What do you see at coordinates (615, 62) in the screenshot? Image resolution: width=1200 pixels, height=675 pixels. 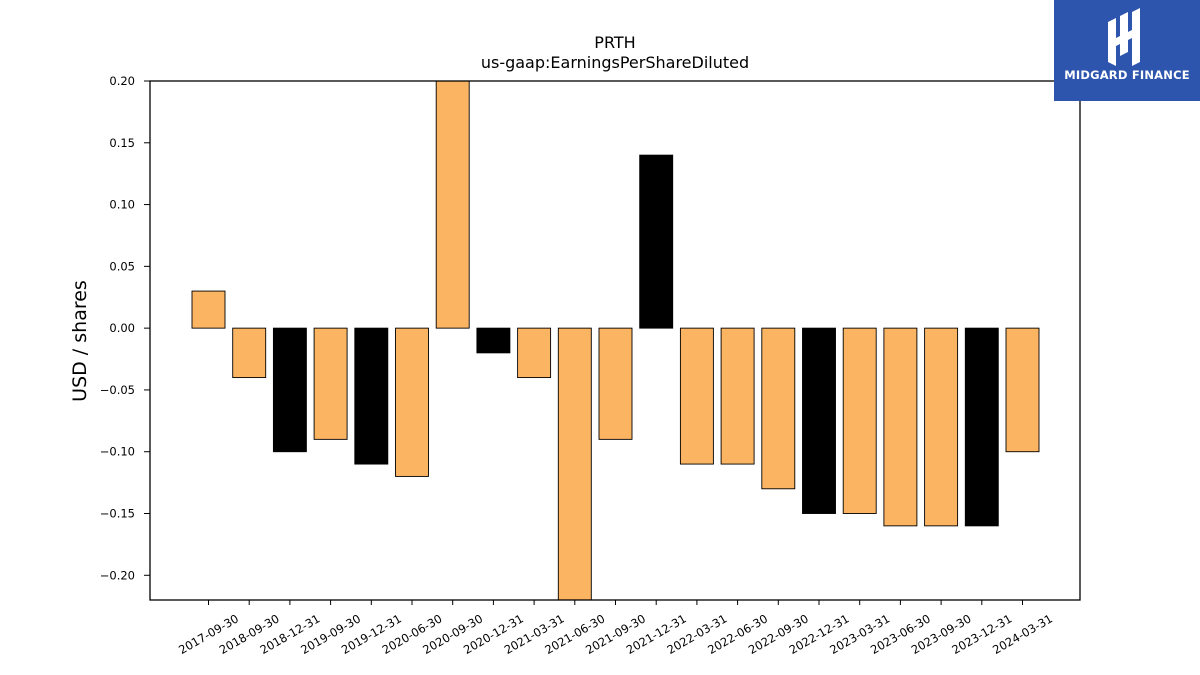 I see `chart-subtitle: us-gaap:EarningsPerShareDiluted` at bounding box center [615, 62].